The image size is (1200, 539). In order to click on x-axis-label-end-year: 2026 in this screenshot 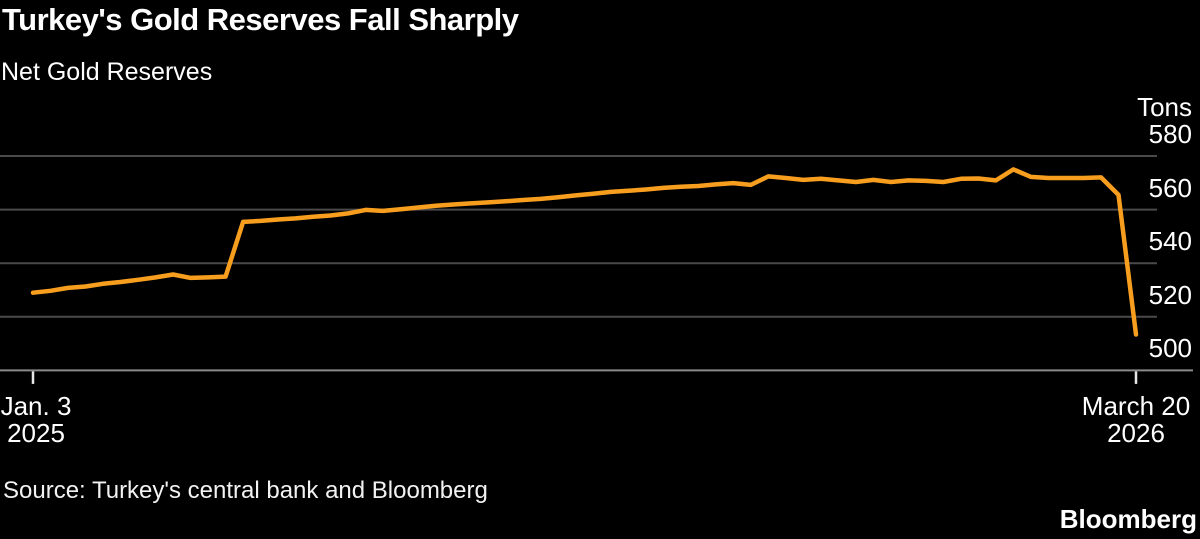, I will do `click(1136, 433)`.